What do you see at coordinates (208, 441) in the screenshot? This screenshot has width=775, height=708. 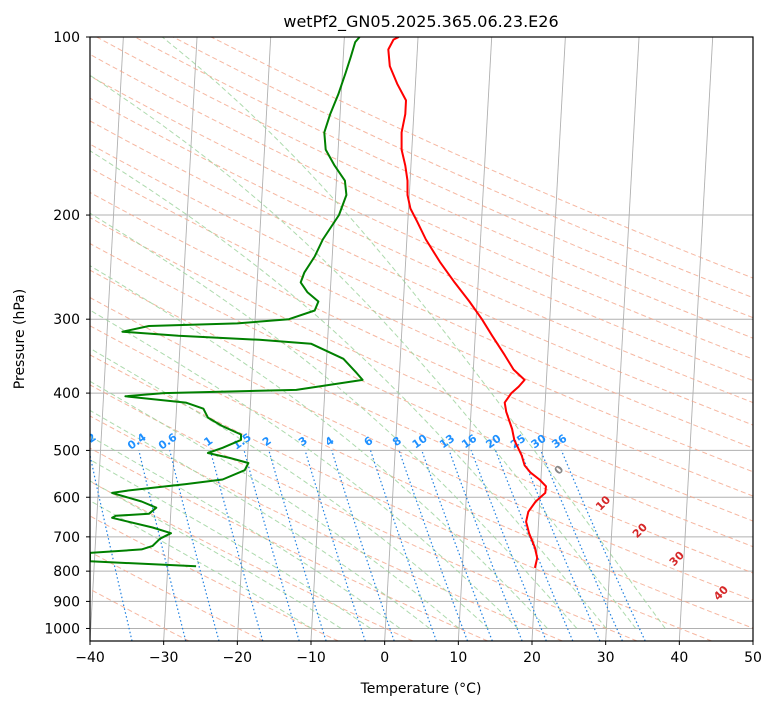 I see `mixing-ratio-label: 1` at bounding box center [208, 441].